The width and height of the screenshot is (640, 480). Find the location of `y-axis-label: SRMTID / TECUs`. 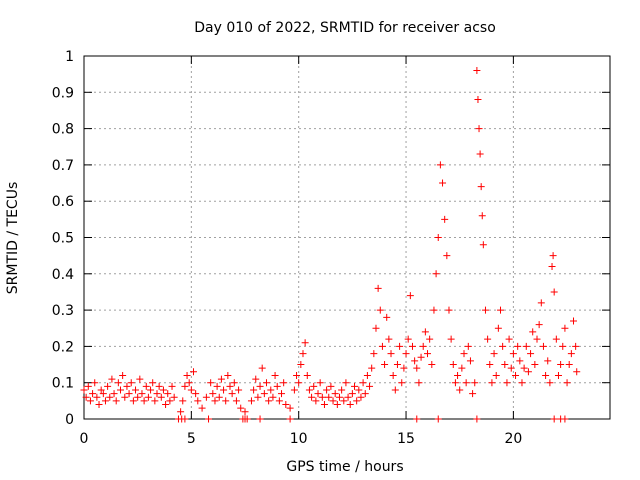

y-axis-label: SRMTID / TECUs is located at coordinates (13, 238).